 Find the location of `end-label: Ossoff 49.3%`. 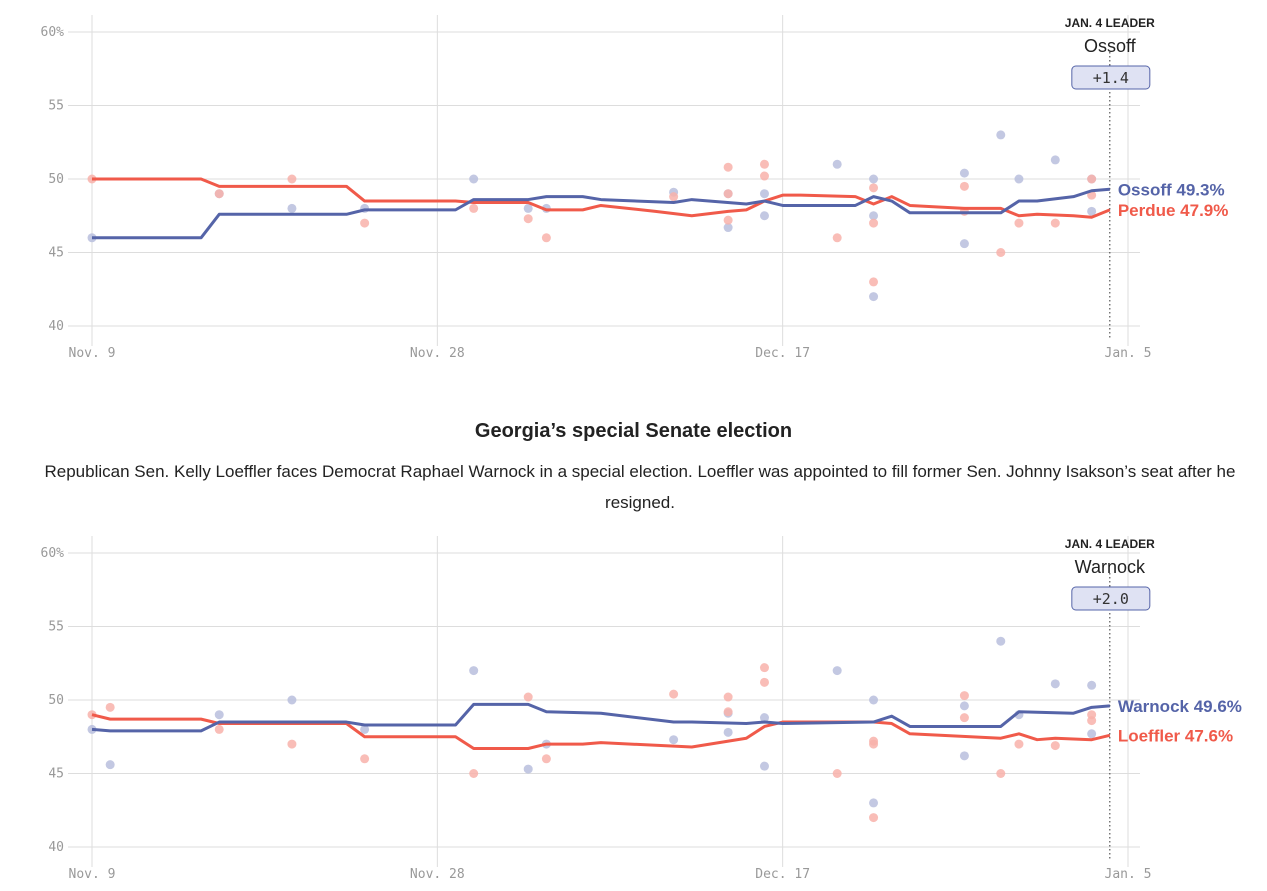

end-label: Ossoff 49.3% is located at coordinates (1171, 189).